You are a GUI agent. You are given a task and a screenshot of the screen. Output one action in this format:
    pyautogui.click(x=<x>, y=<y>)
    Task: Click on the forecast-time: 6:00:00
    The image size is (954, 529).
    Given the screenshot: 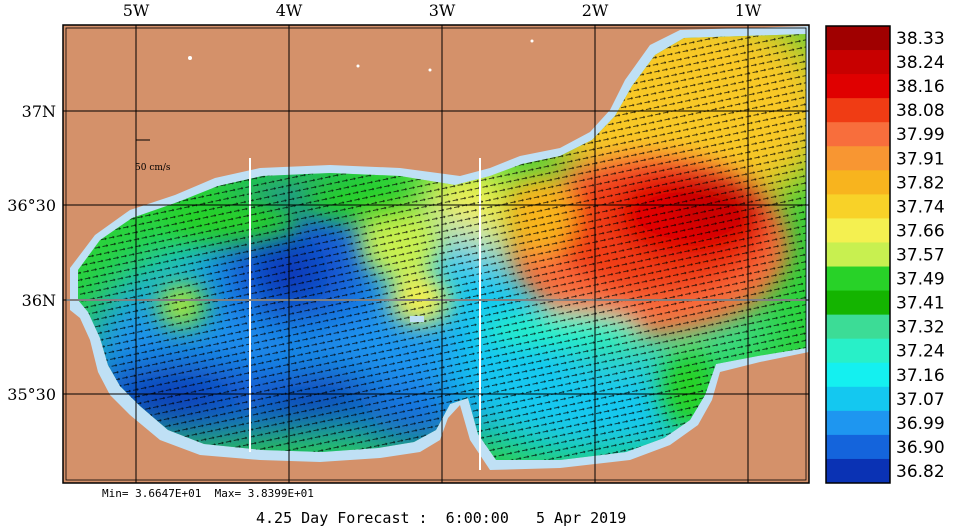 What is the action you would take?
    pyautogui.click(x=477, y=518)
    